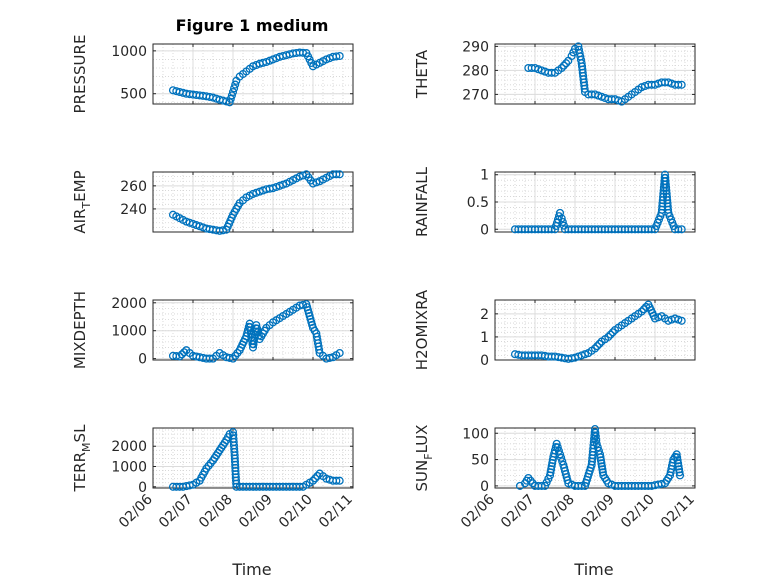  What do you see at coordinates (422, 74) in the screenshot?
I see `y-axis-label: THETA` at bounding box center [422, 74].